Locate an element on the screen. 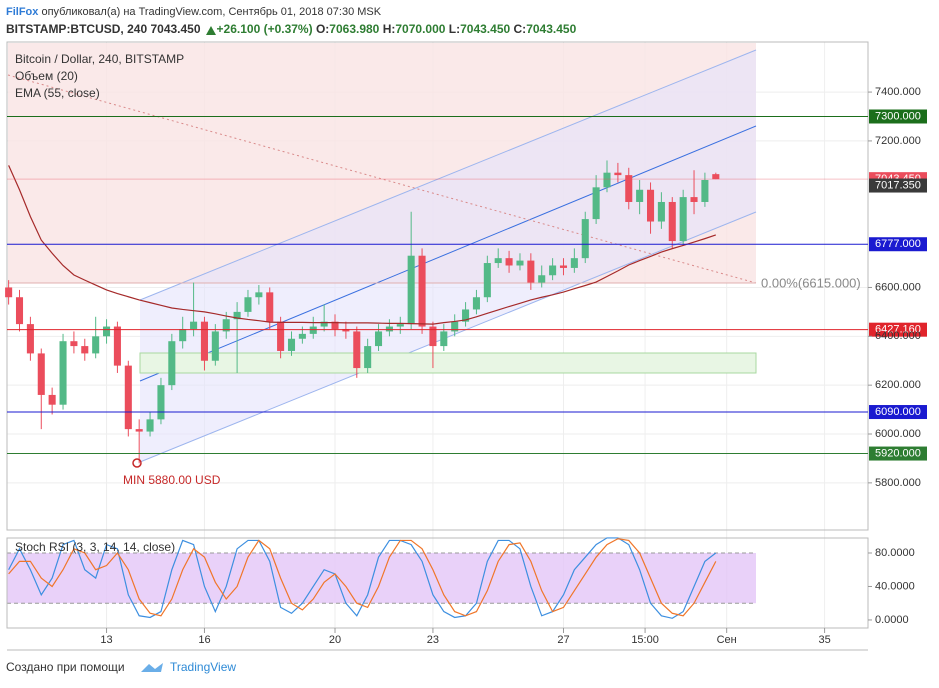  x-tick-label: 20 is located at coordinates (335, 640).